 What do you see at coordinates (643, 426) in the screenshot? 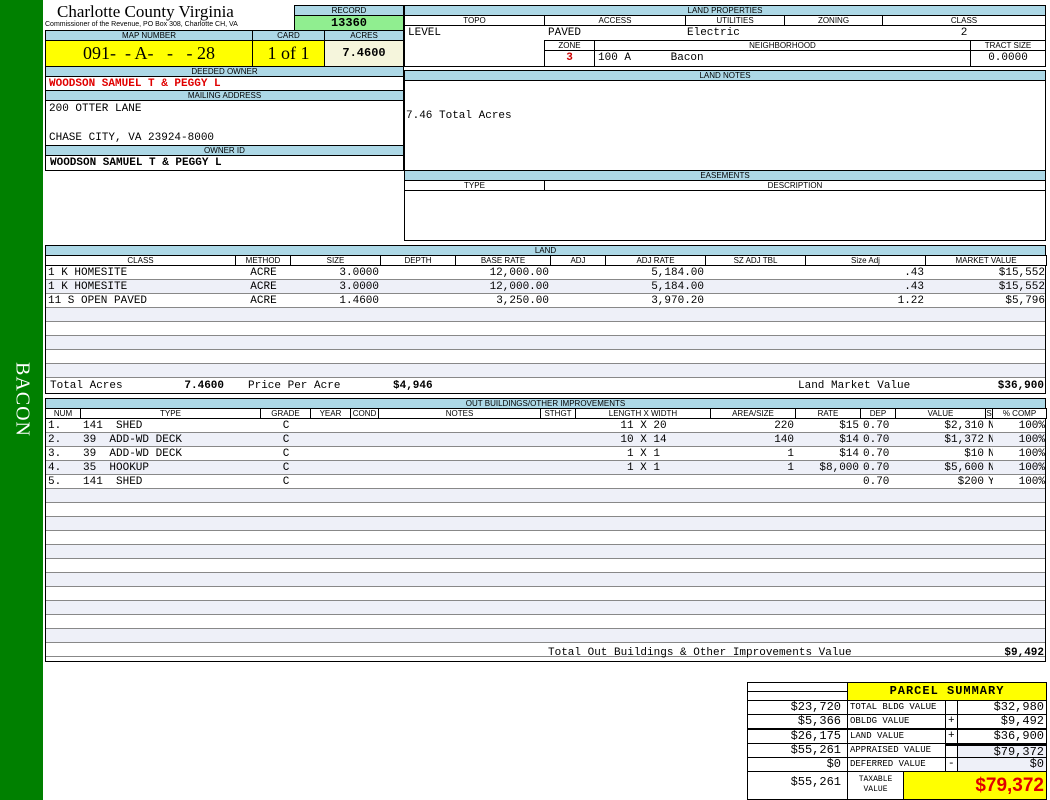
I see `table-cell: 11 X 20` at bounding box center [643, 426].